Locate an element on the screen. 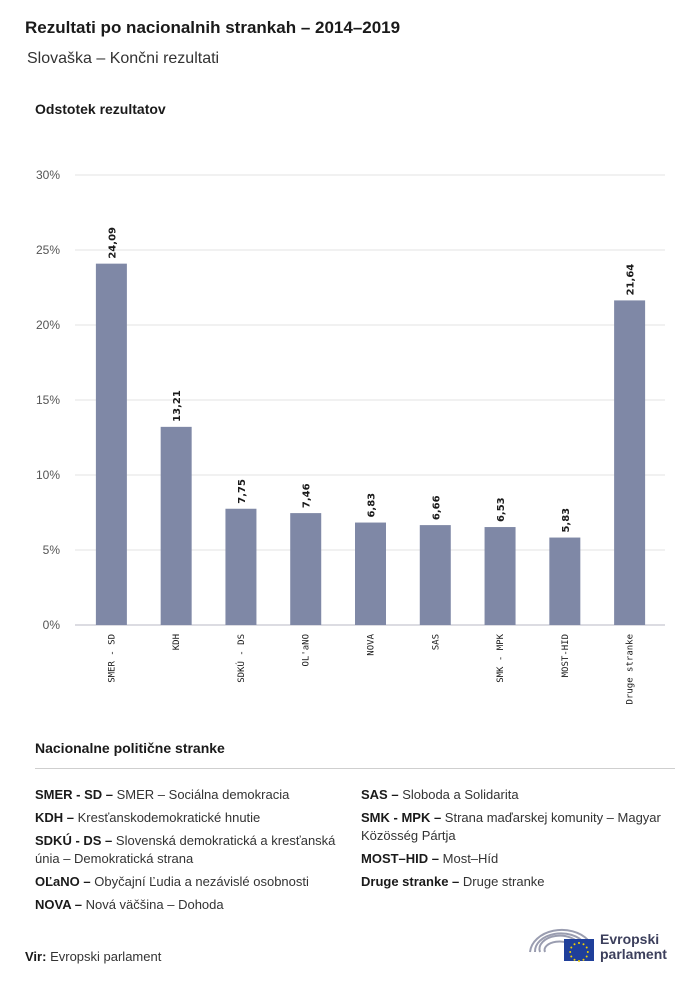 The image size is (700, 982). y-axis-label: Odstotek rezultatov is located at coordinates (100, 109).